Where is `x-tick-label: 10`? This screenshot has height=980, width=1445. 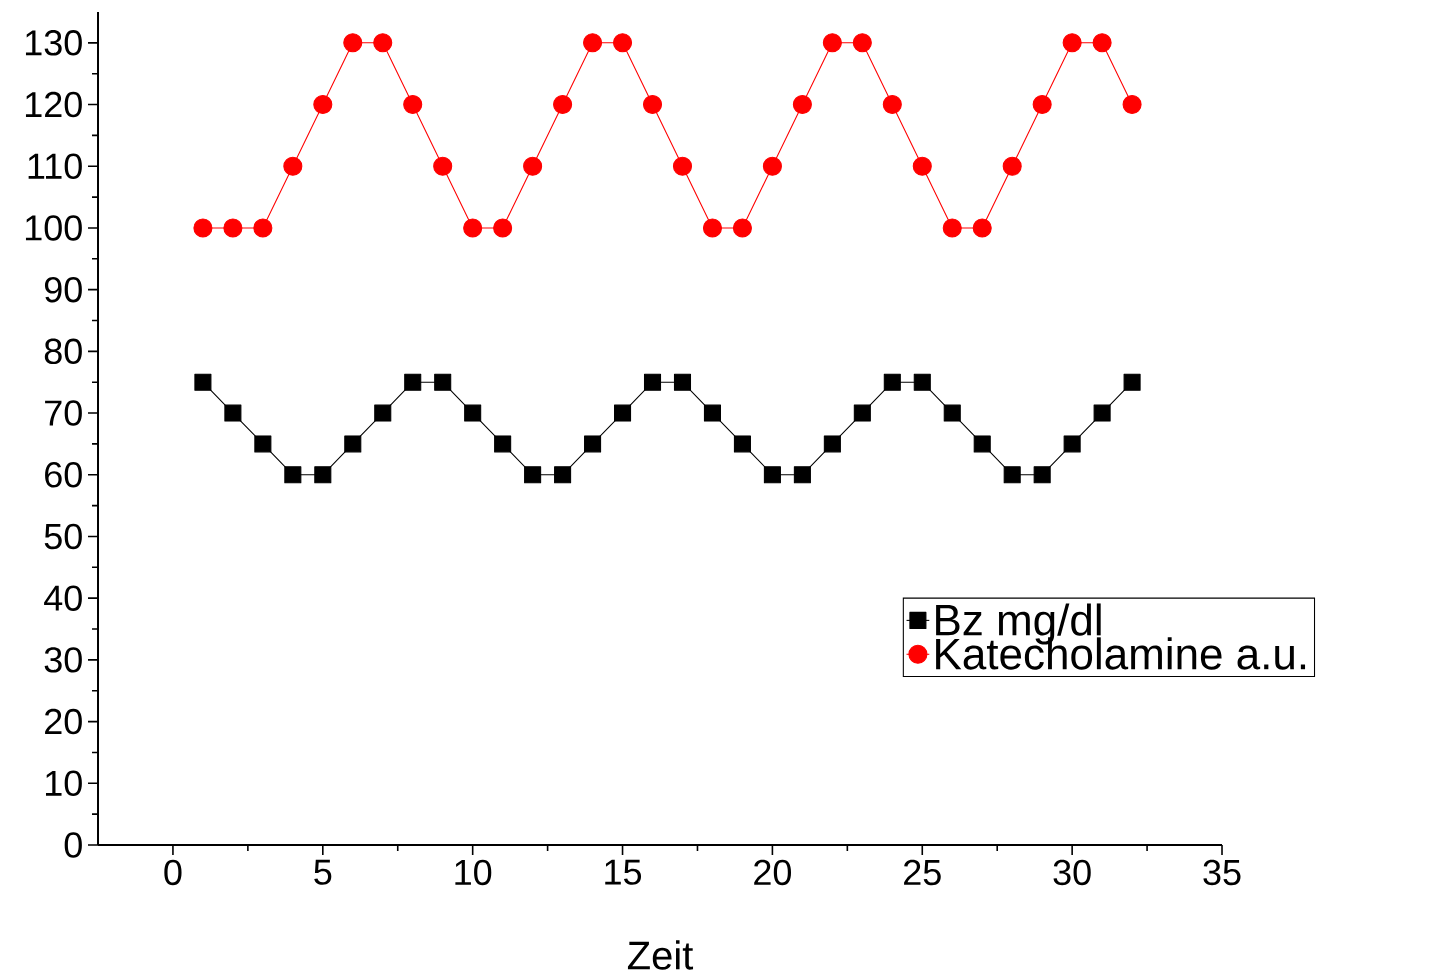 x-tick-label: 10 is located at coordinates (473, 872).